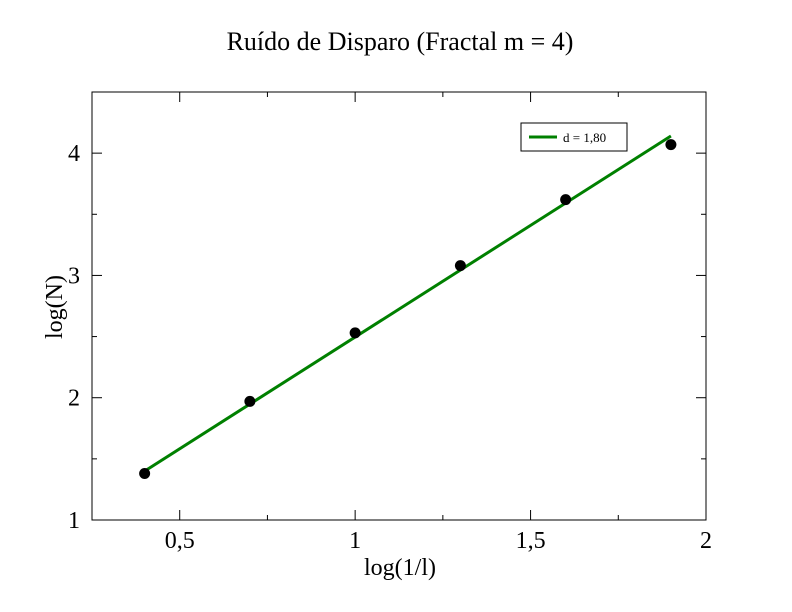 This screenshot has width=792, height=612. Describe the element at coordinates (706, 541) in the screenshot. I see `x-tick-label: 2` at that location.